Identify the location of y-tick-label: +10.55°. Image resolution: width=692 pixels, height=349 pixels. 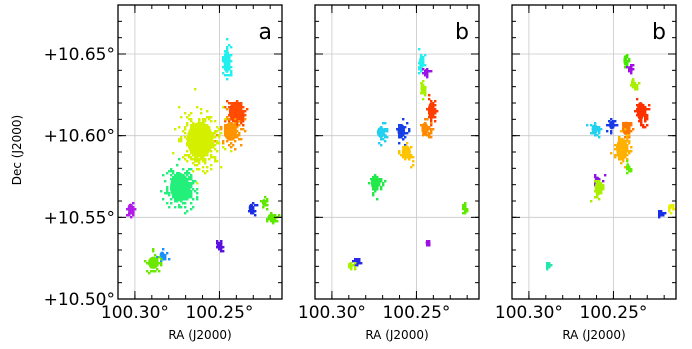
(79, 218).